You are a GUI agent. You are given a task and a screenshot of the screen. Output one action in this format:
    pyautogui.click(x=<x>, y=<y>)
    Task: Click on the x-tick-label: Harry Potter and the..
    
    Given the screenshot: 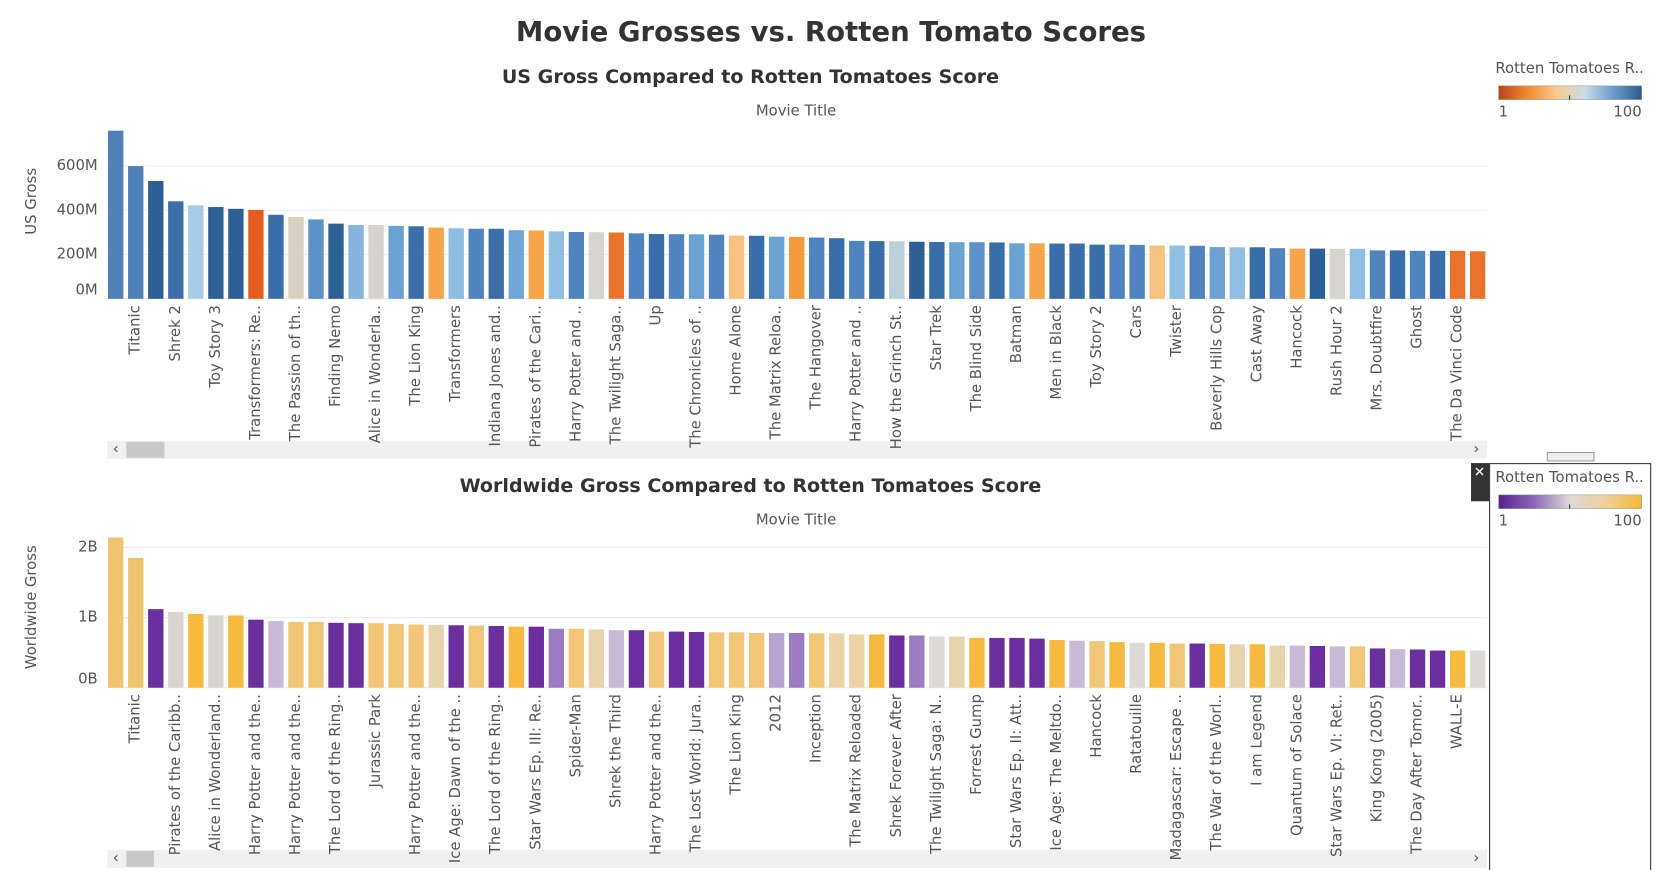 What is the action you would take?
    pyautogui.click(x=655, y=774)
    